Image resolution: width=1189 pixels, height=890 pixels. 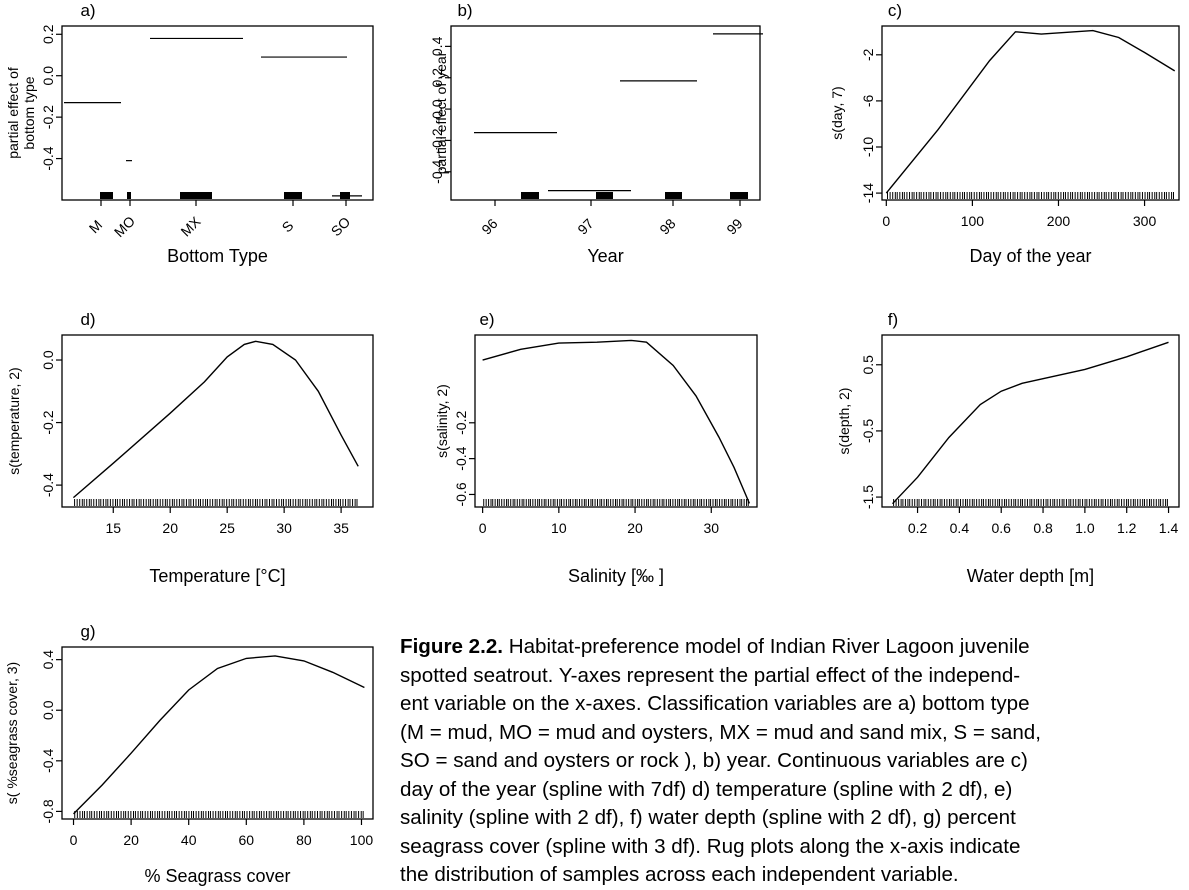 What do you see at coordinates (667, 226) in the screenshot?
I see `x-tick-label: 98` at bounding box center [667, 226].